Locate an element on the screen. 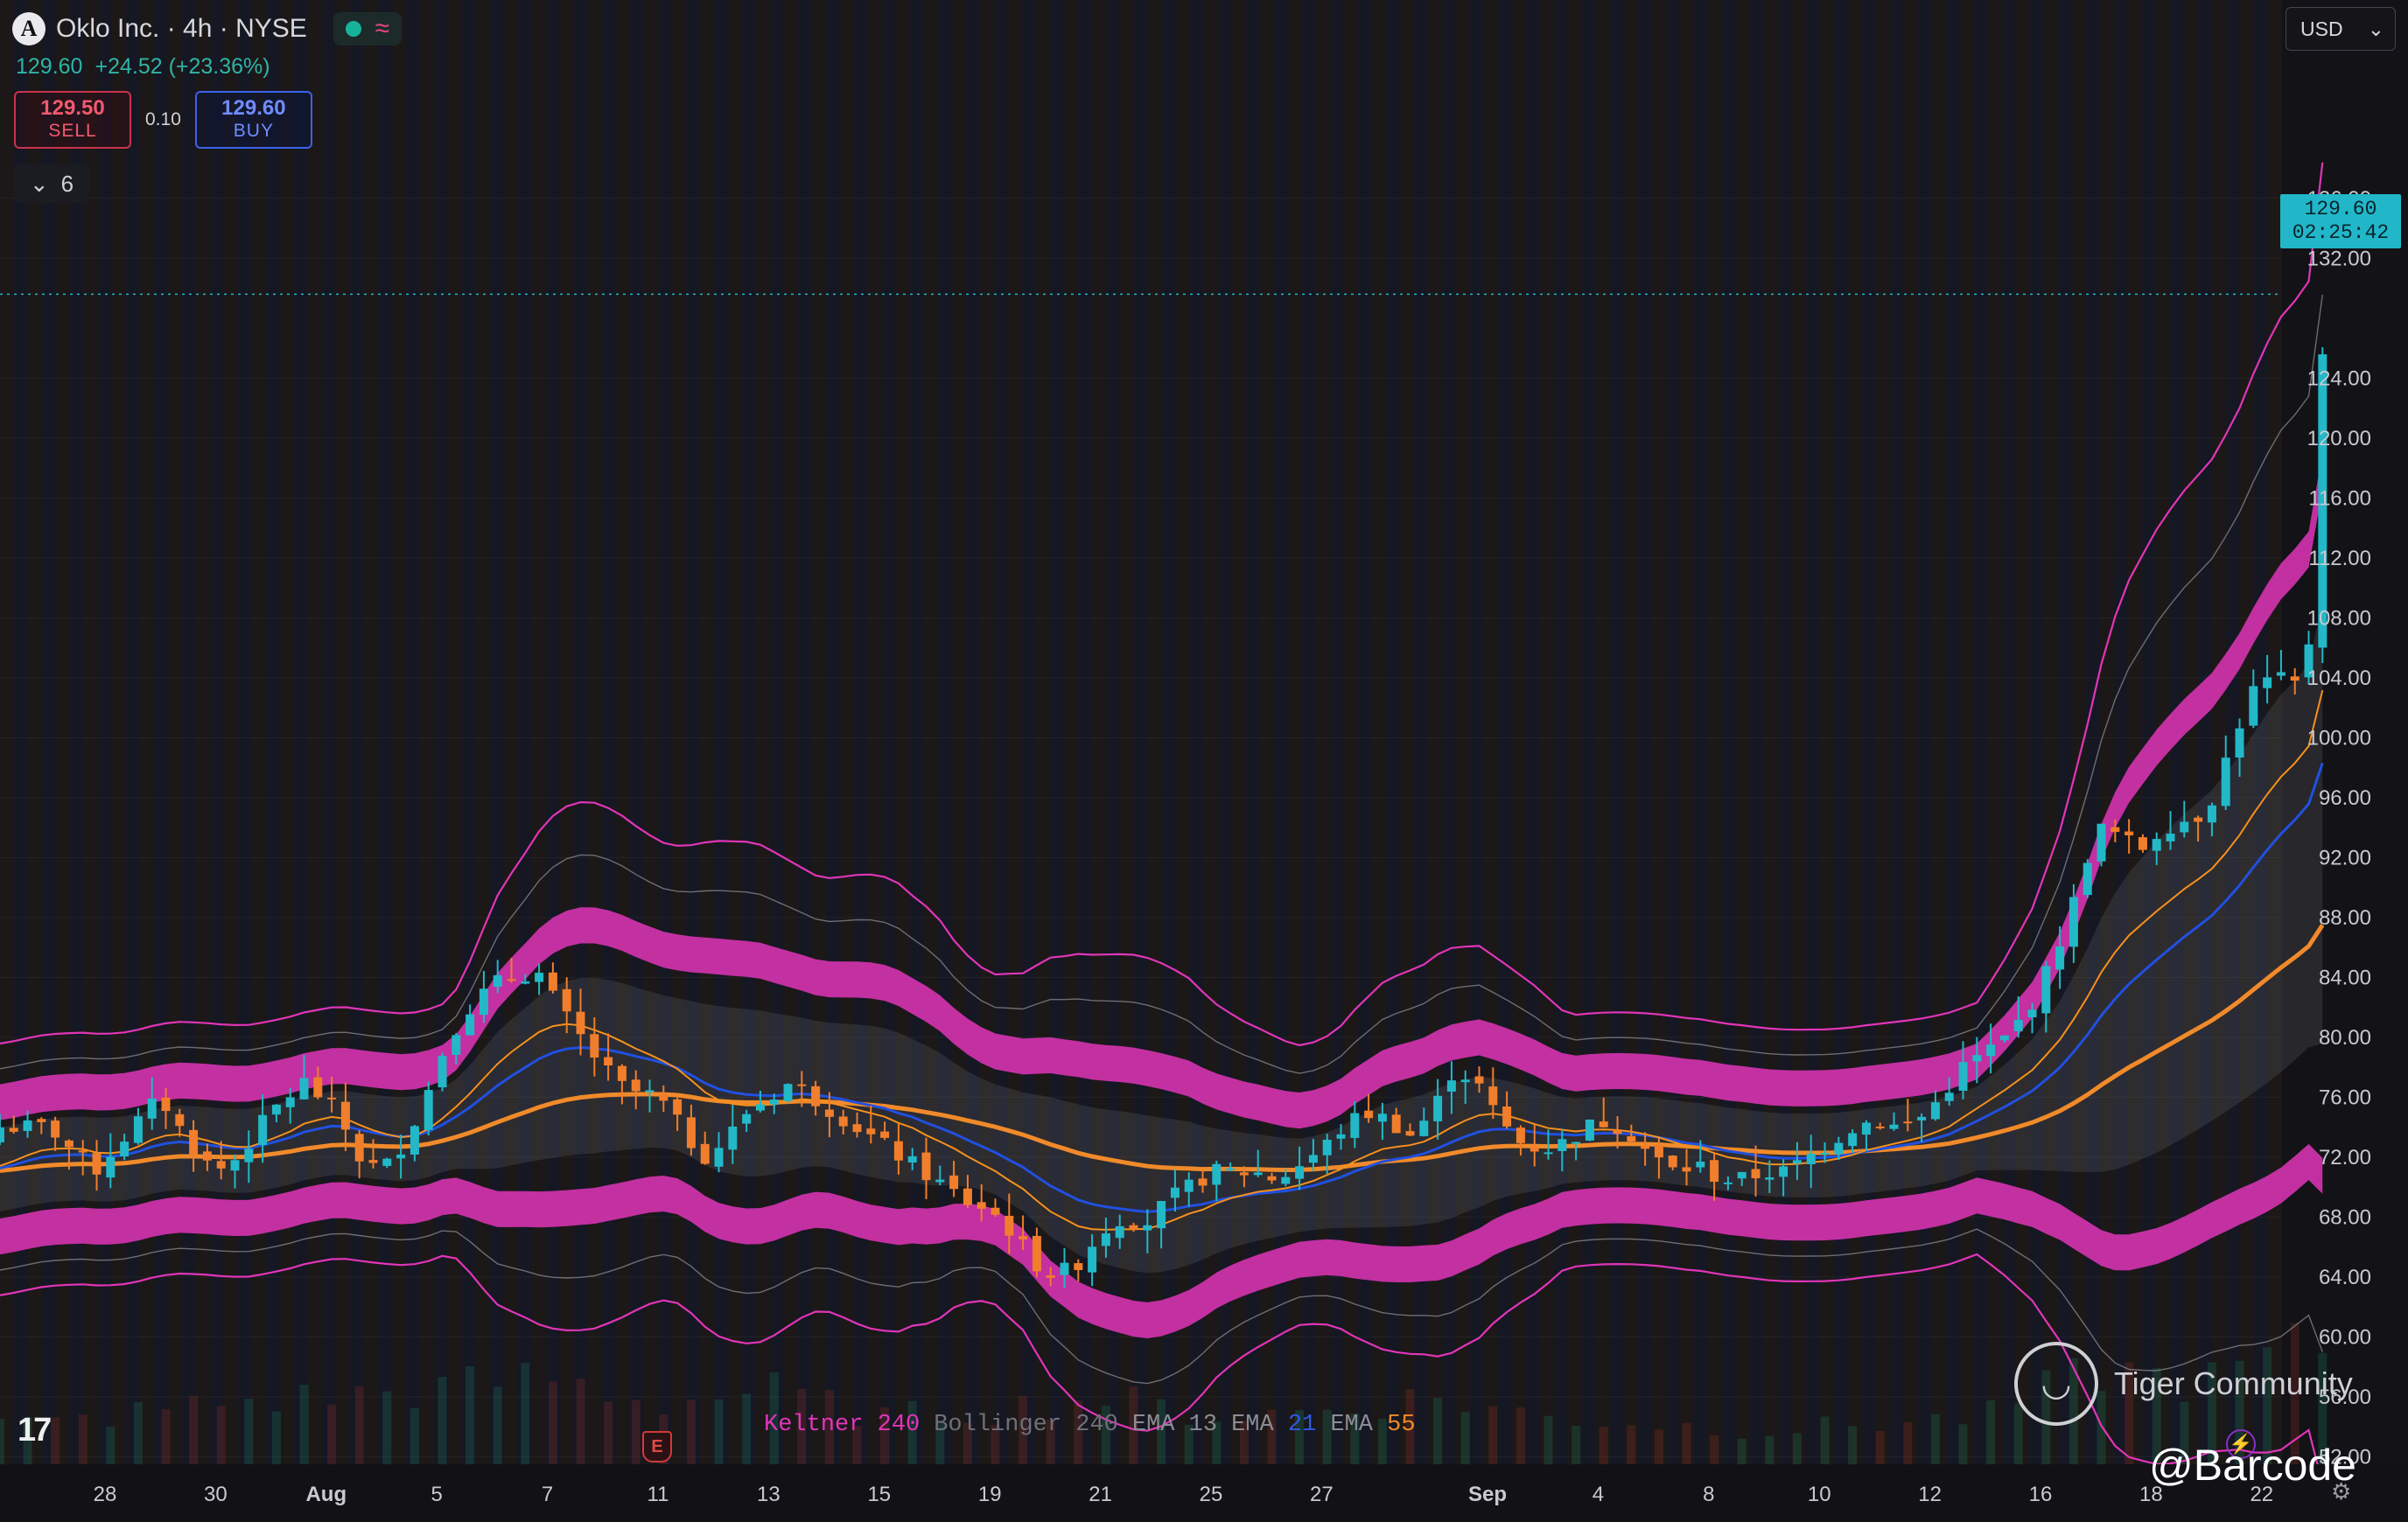  legend-param: 21 is located at coordinates (1295, 1425).